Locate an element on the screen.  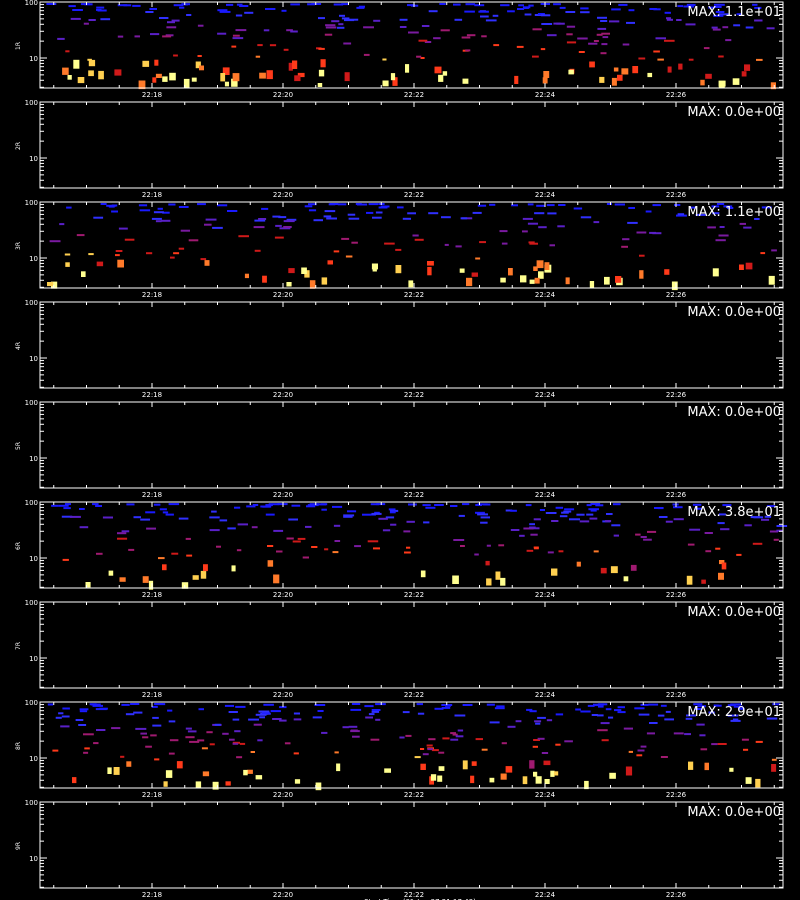
x-tick-label: 22:24 is located at coordinates (545, 895).